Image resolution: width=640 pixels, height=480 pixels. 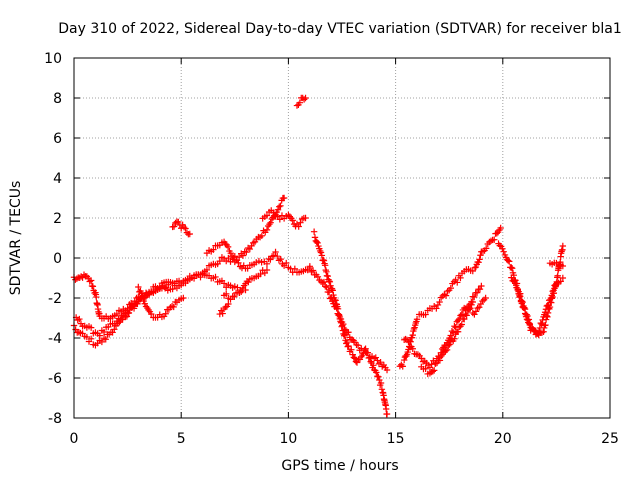 I want to click on y-tick-label-m2: -2, so click(x=55, y=299).